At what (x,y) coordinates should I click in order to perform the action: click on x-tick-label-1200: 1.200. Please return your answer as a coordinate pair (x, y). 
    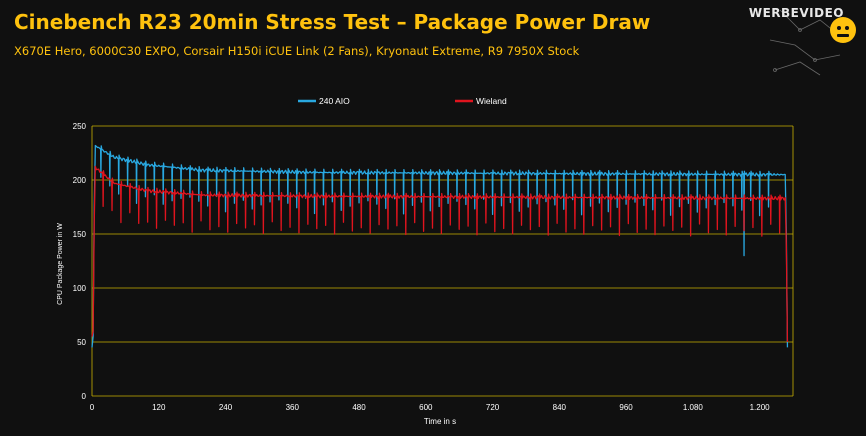
    Looking at the image, I should click on (760, 407).